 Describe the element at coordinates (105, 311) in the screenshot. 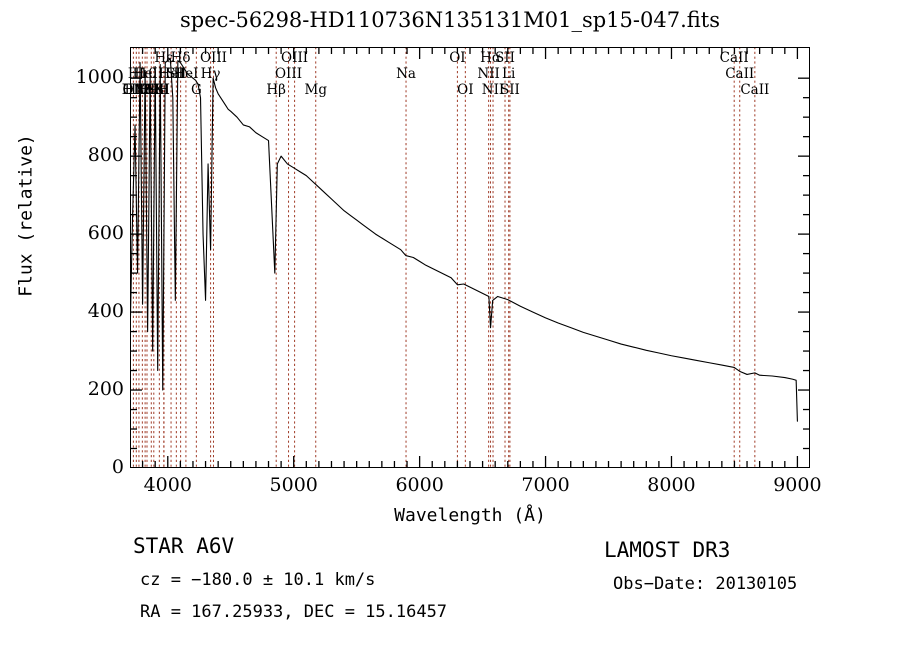

I see `y-tick-label: 400` at that location.